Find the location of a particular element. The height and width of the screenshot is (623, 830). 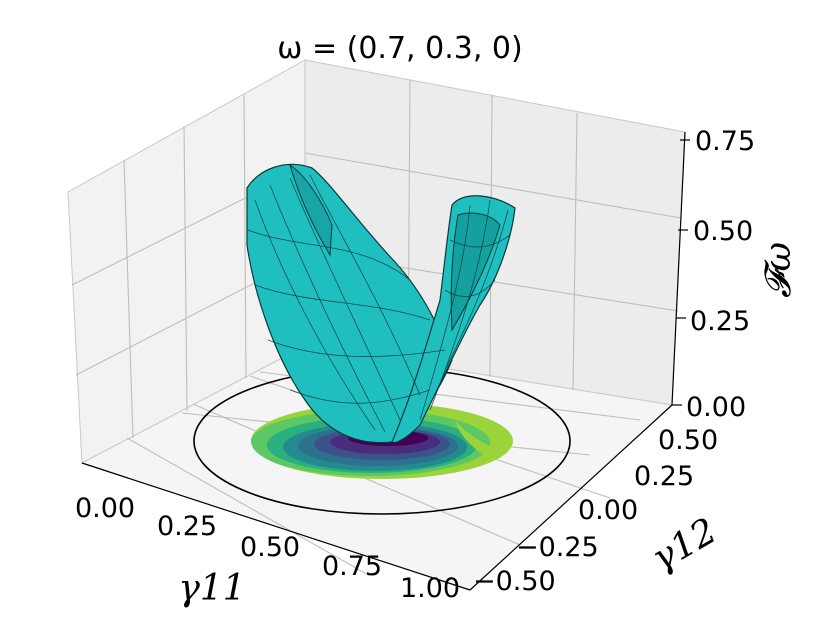

y-tick-label: 0.00 is located at coordinates (608, 510).